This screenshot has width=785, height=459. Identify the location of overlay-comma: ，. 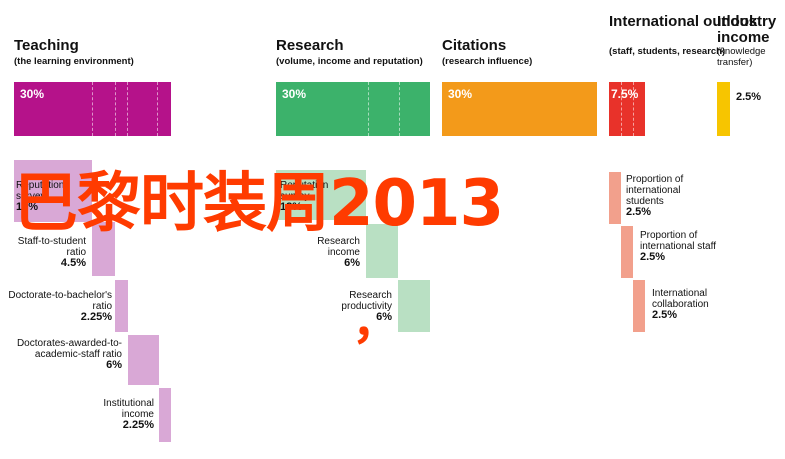
(376, 322).